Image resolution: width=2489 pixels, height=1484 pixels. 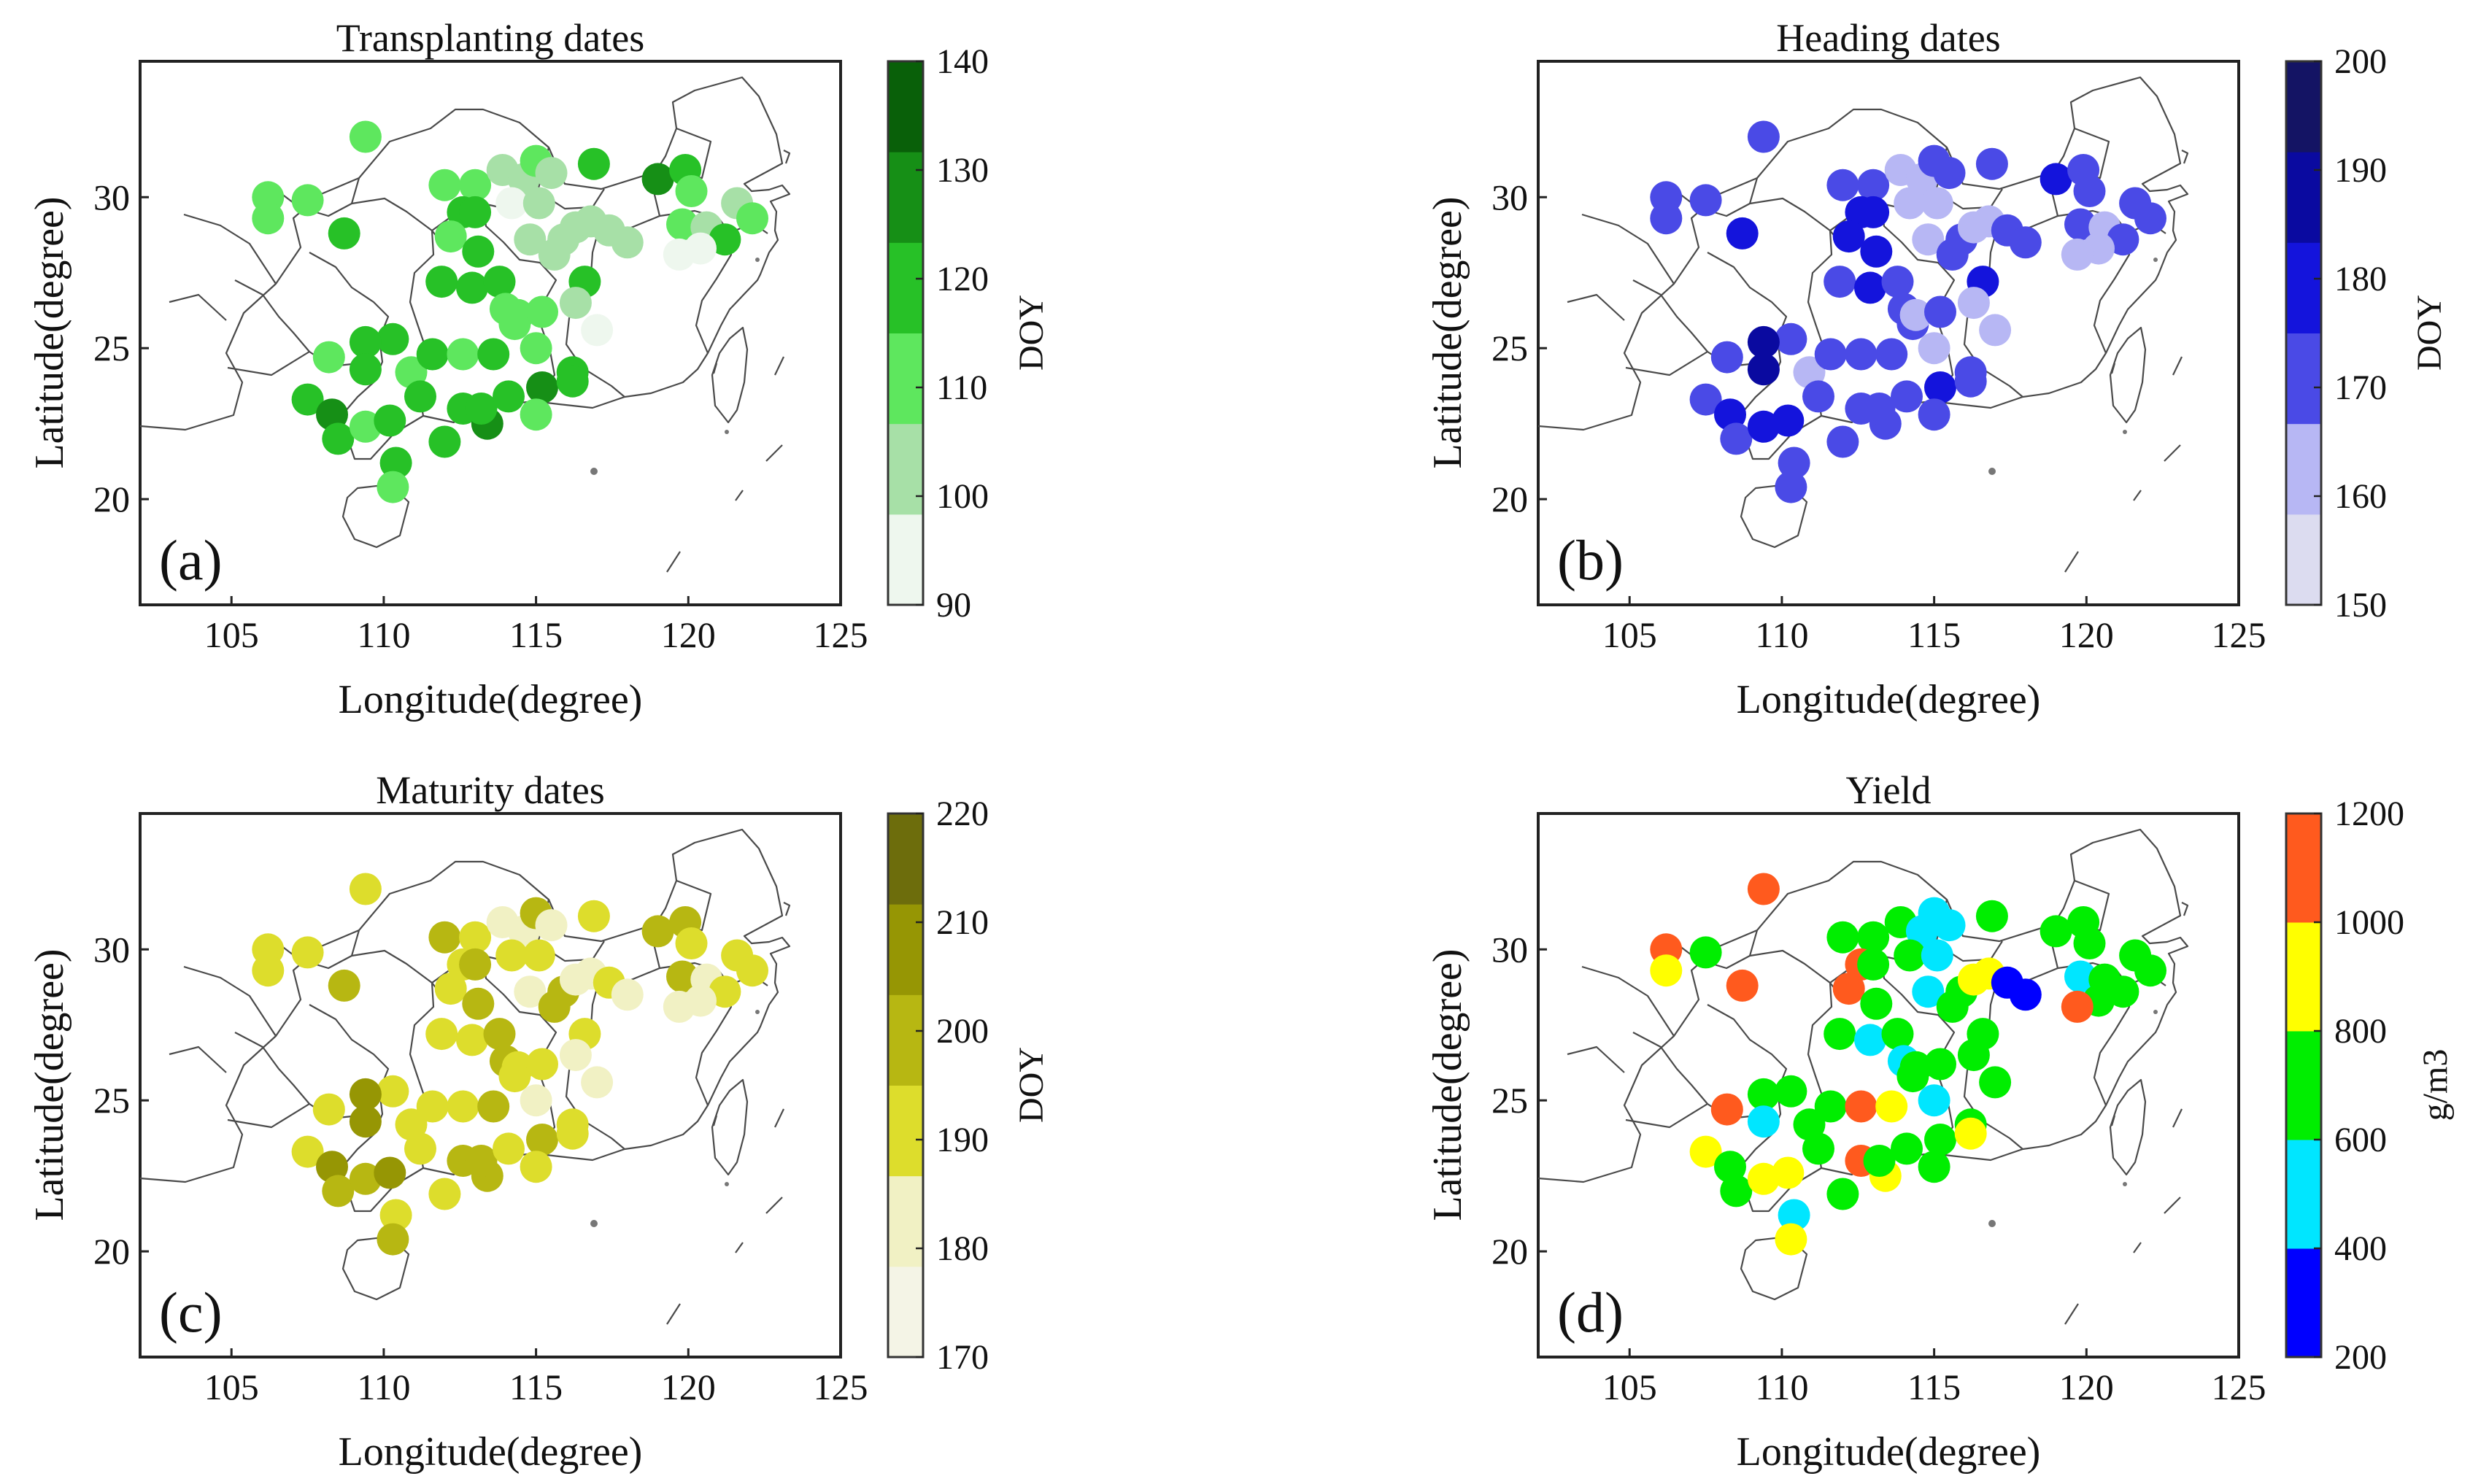 What do you see at coordinates (938, 1086) in the screenshot?
I see `colorbar: 170 180 190 200 210 220` at bounding box center [938, 1086].